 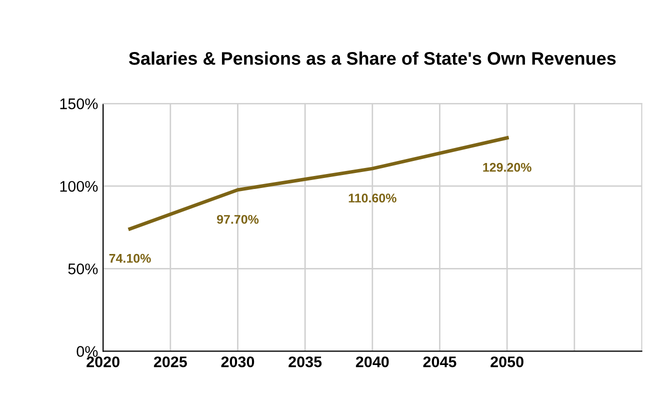 What do you see at coordinates (170, 362) in the screenshot?
I see `x-tick-label: 2025` at bounding box center [170, 362].